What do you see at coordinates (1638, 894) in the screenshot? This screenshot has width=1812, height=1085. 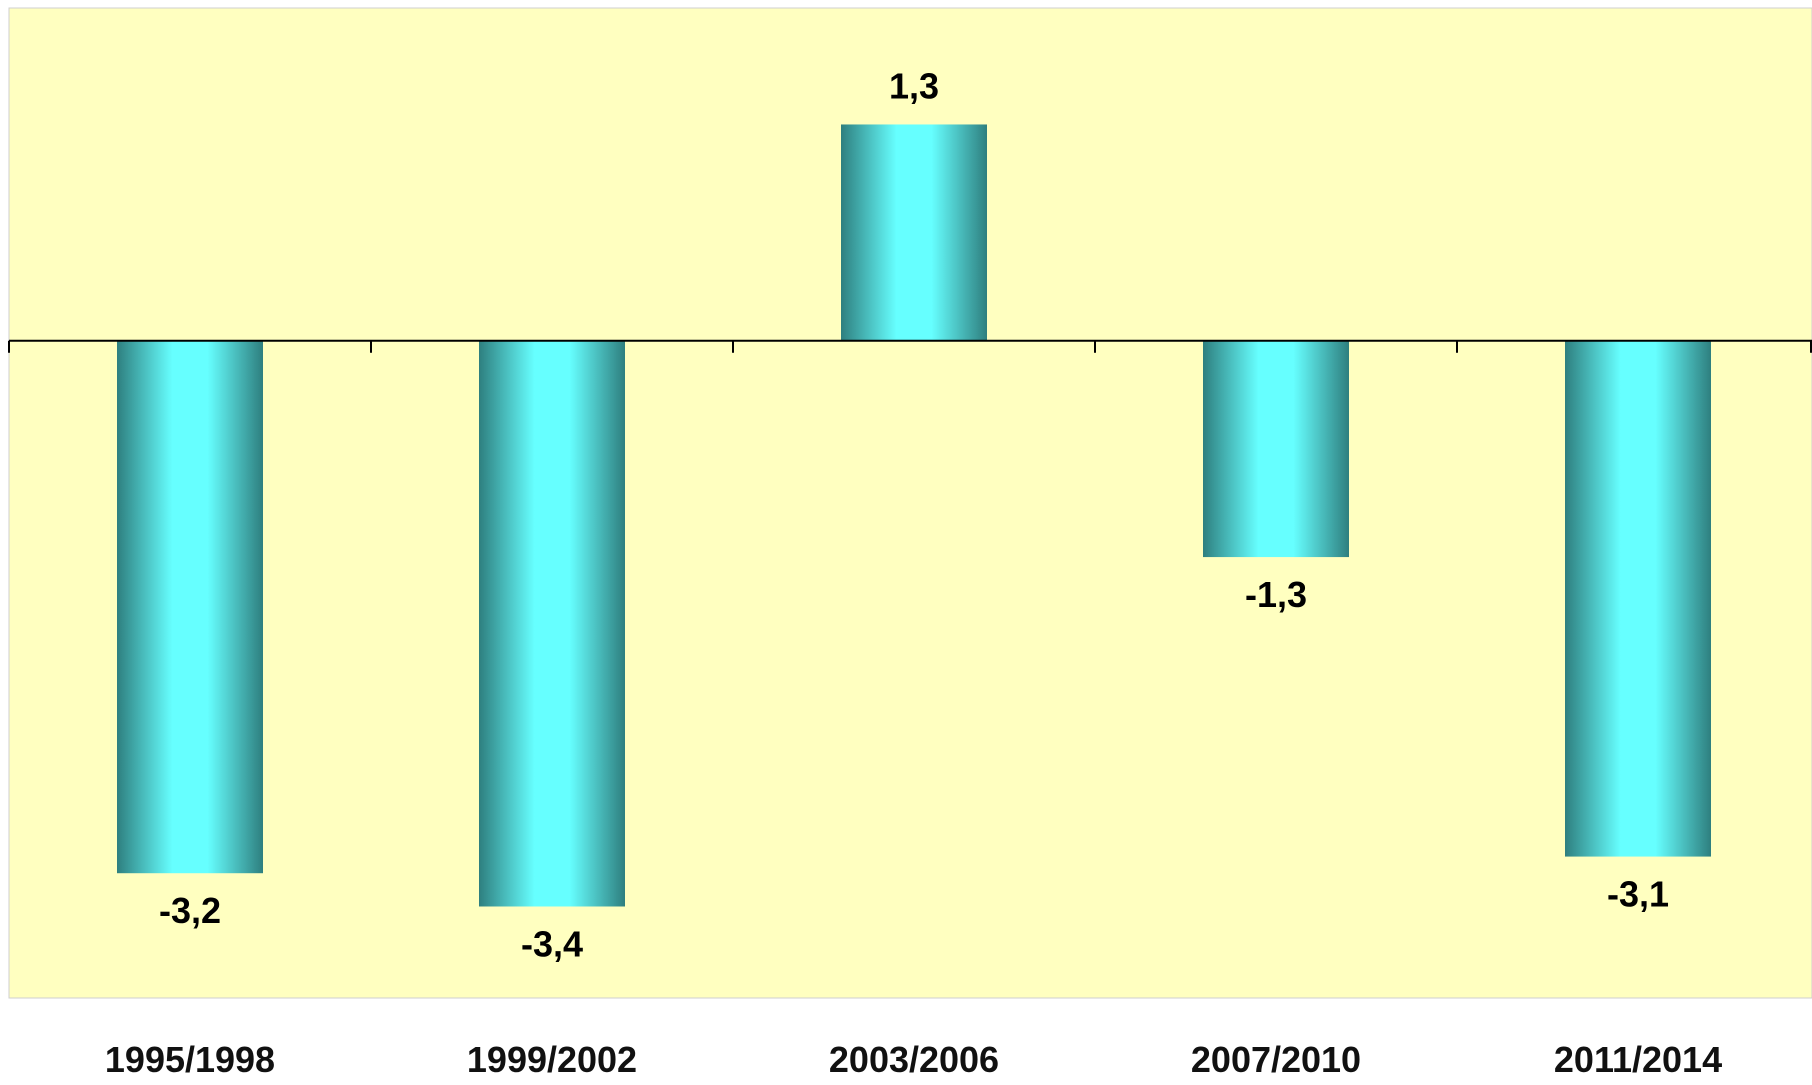 I see `data-label-2011-2014: -3,1` at bounding box center [1638, 894].